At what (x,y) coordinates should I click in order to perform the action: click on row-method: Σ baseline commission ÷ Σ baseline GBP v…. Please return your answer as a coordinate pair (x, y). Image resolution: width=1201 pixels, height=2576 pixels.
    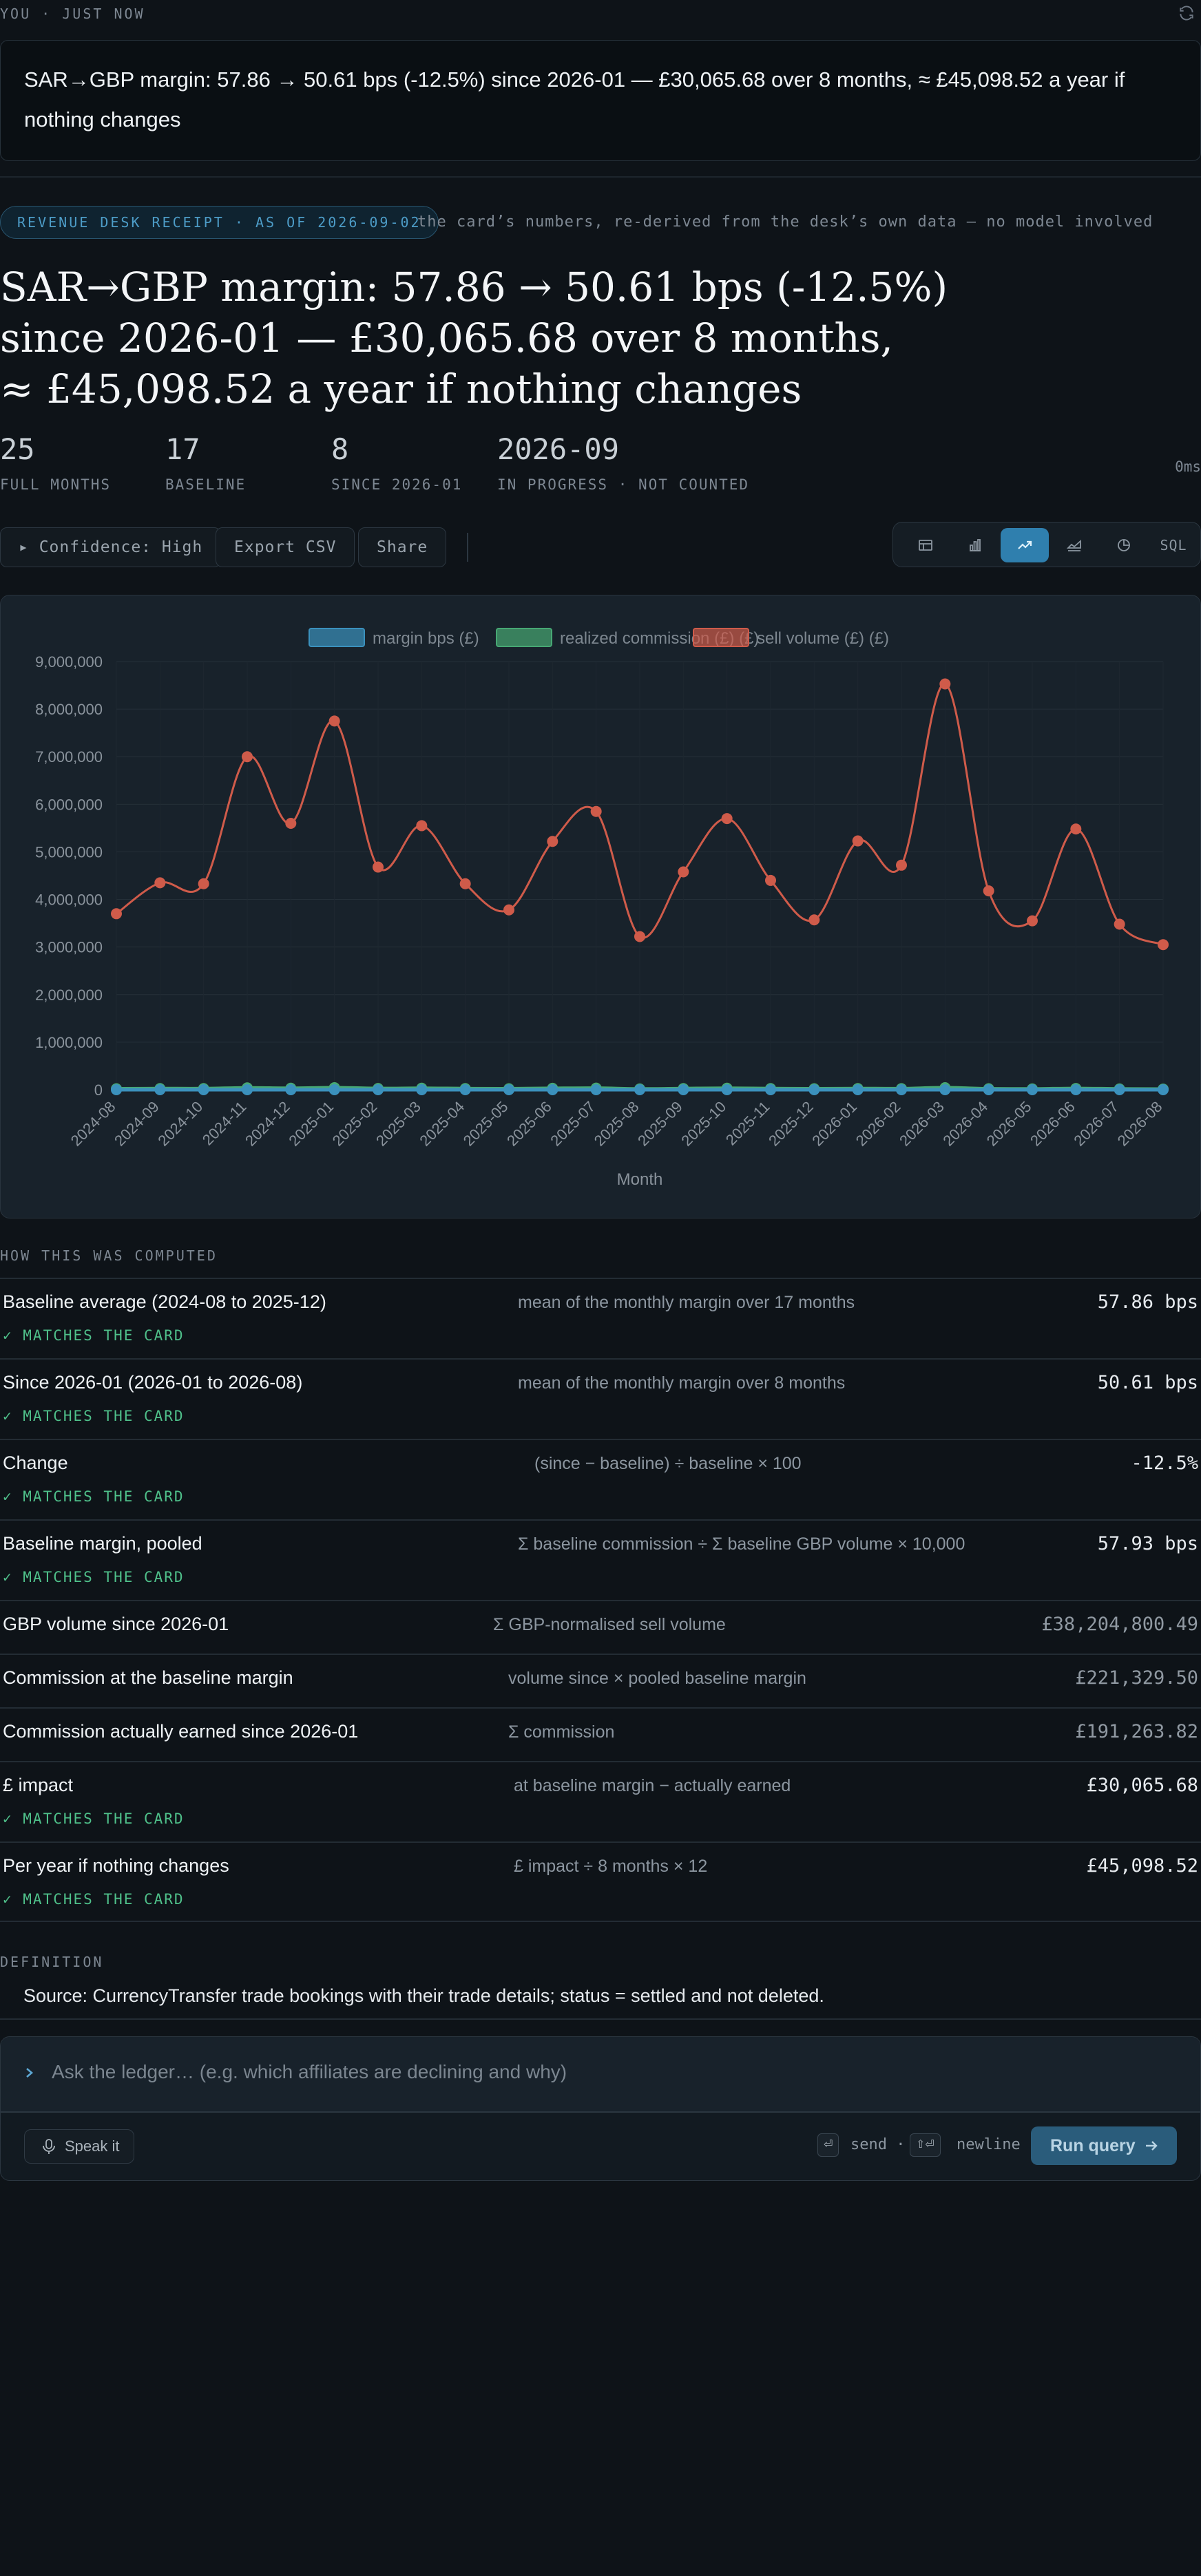
    Looking at the image, I should click on (741, 1544).